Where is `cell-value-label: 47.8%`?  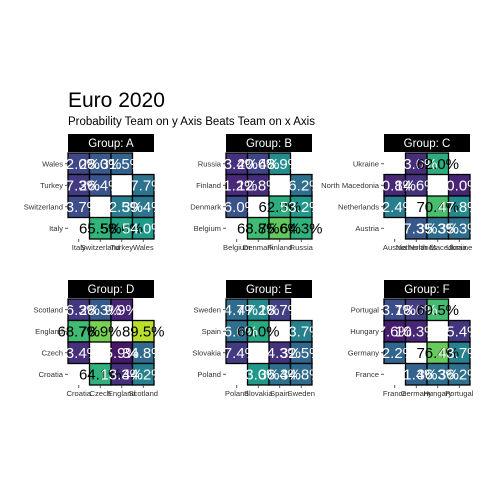 cell-value-label: 47.8% is located at coordinates (459, 207).